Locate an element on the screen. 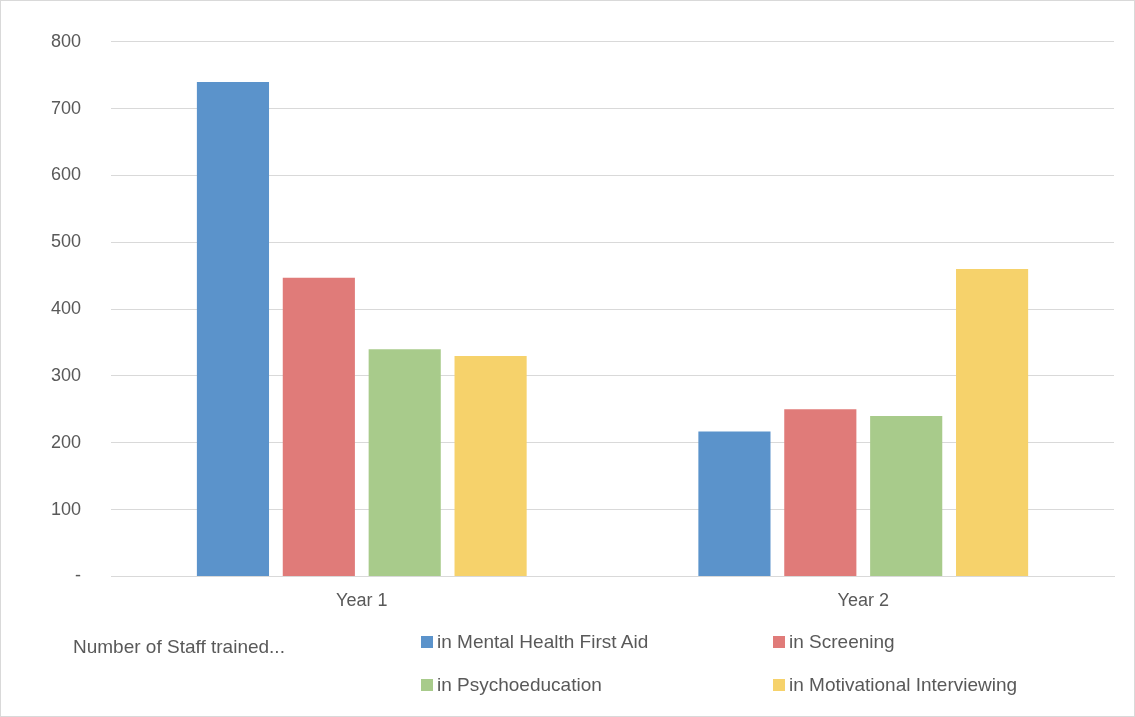  y-tick-label: - is located at coordinates (78, 575).